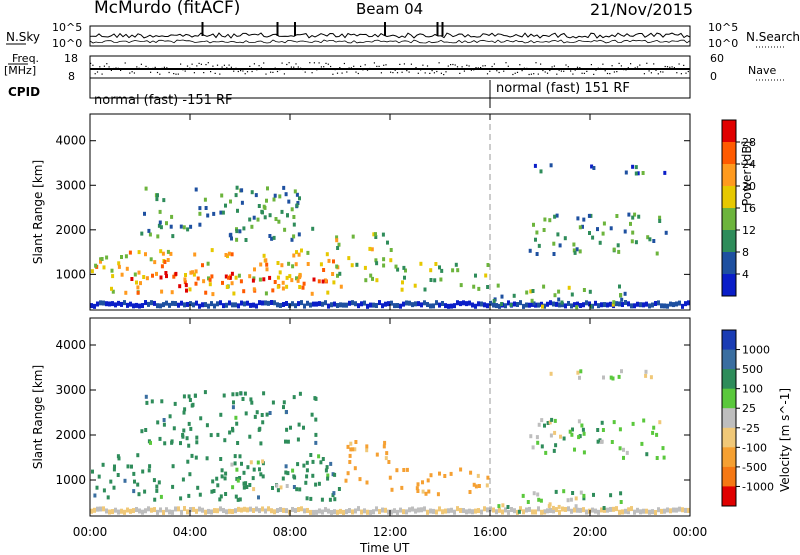 The image size is (800, 555). Describe the element at coordinates (590, 532) in the screenshot. I see `x-tick-label: 20:00` at that location.